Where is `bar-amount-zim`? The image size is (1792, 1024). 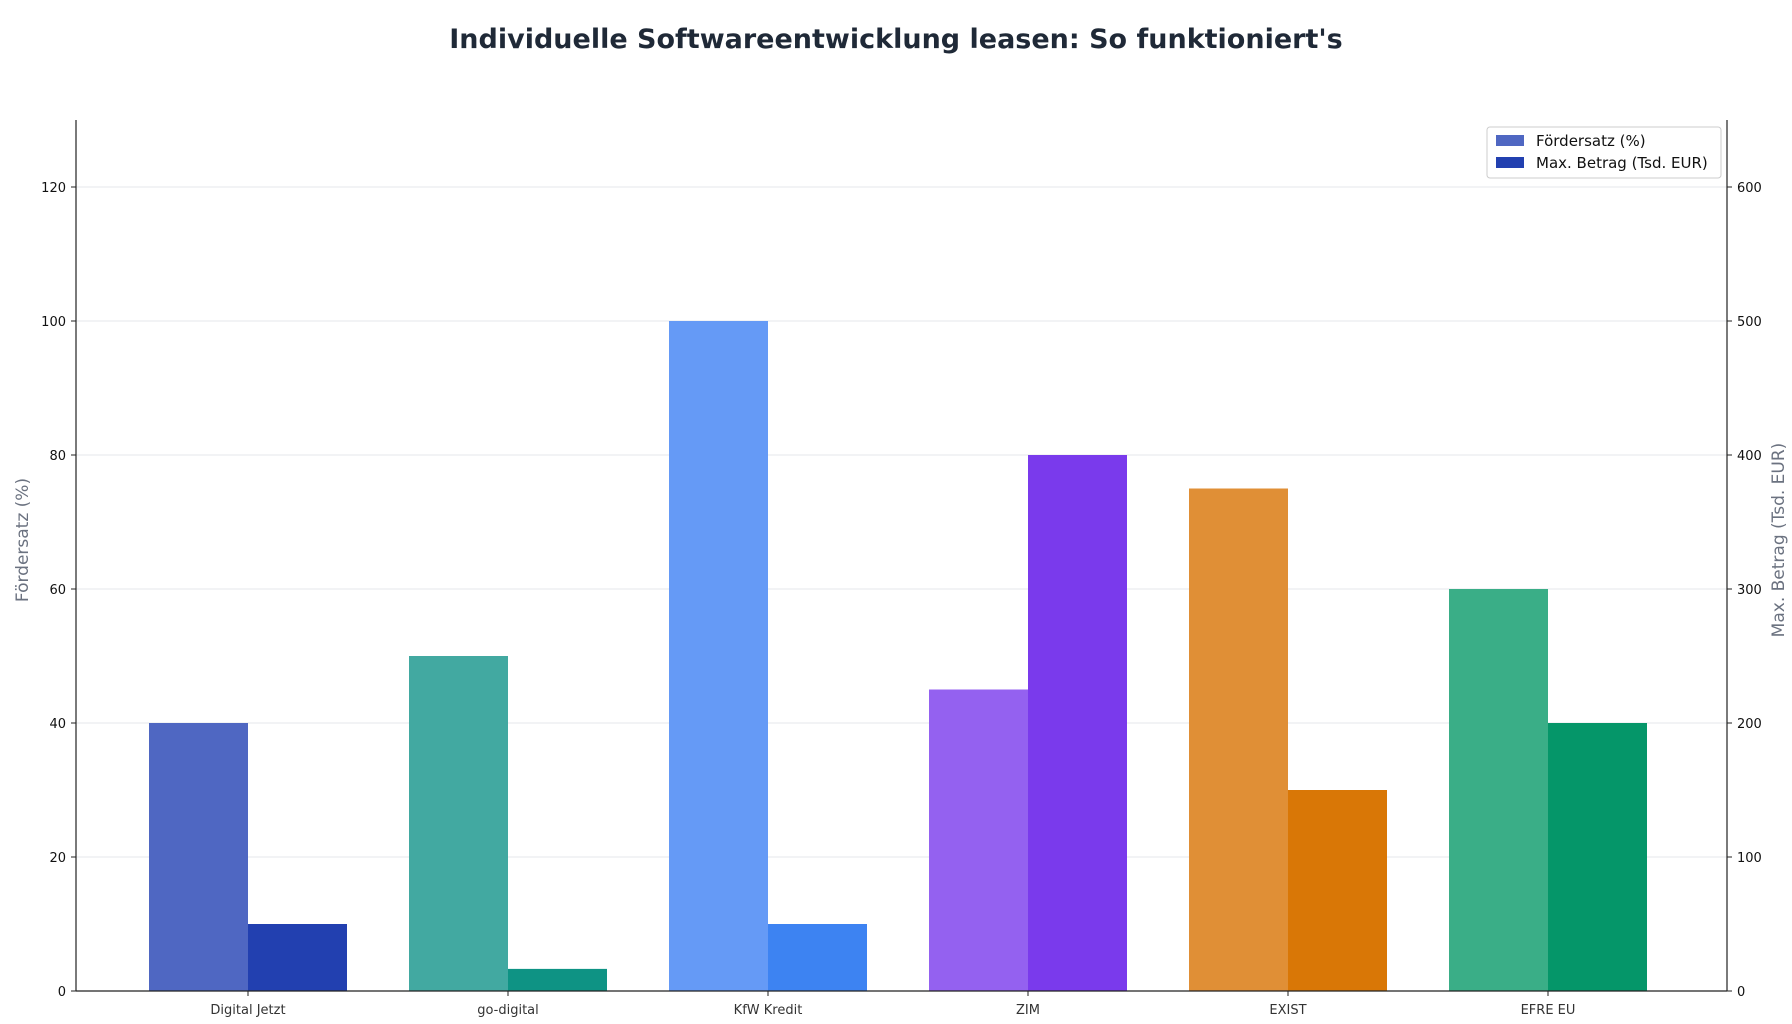 bar-amount-zim is located at coordinates (1077, 723).